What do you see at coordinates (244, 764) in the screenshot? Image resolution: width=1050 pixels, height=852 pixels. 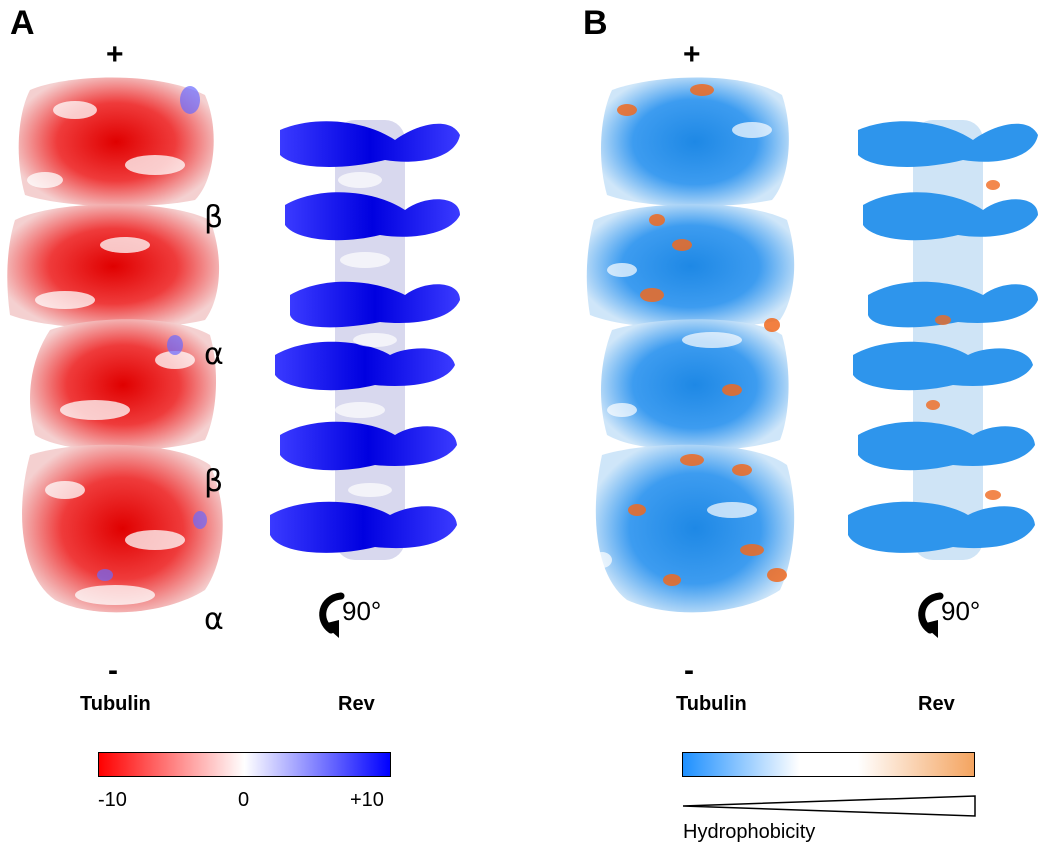 I see `panel-a-electrostatic-scale-bar` at bounding box center [244, 764].